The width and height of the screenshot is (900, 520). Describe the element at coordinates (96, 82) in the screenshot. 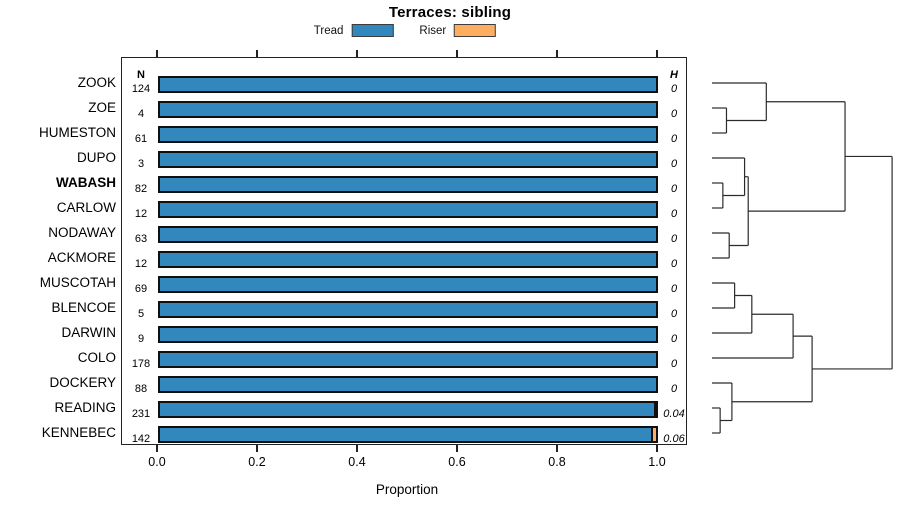

I see `category-label: ZOOK` at that location.